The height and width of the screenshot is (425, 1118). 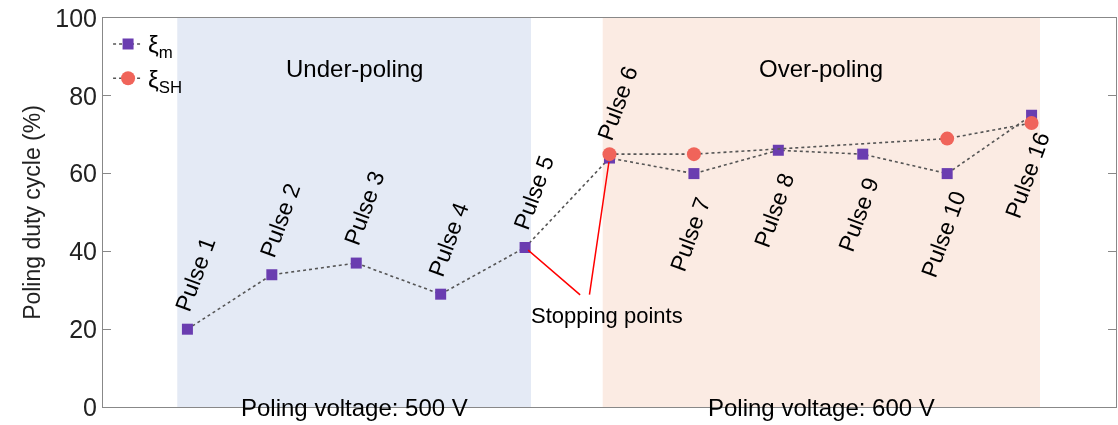 What do you see at coordinates (83, 173) in the screenshot?
I see `y-tick-label: 60` at bounding box center [83, 173].